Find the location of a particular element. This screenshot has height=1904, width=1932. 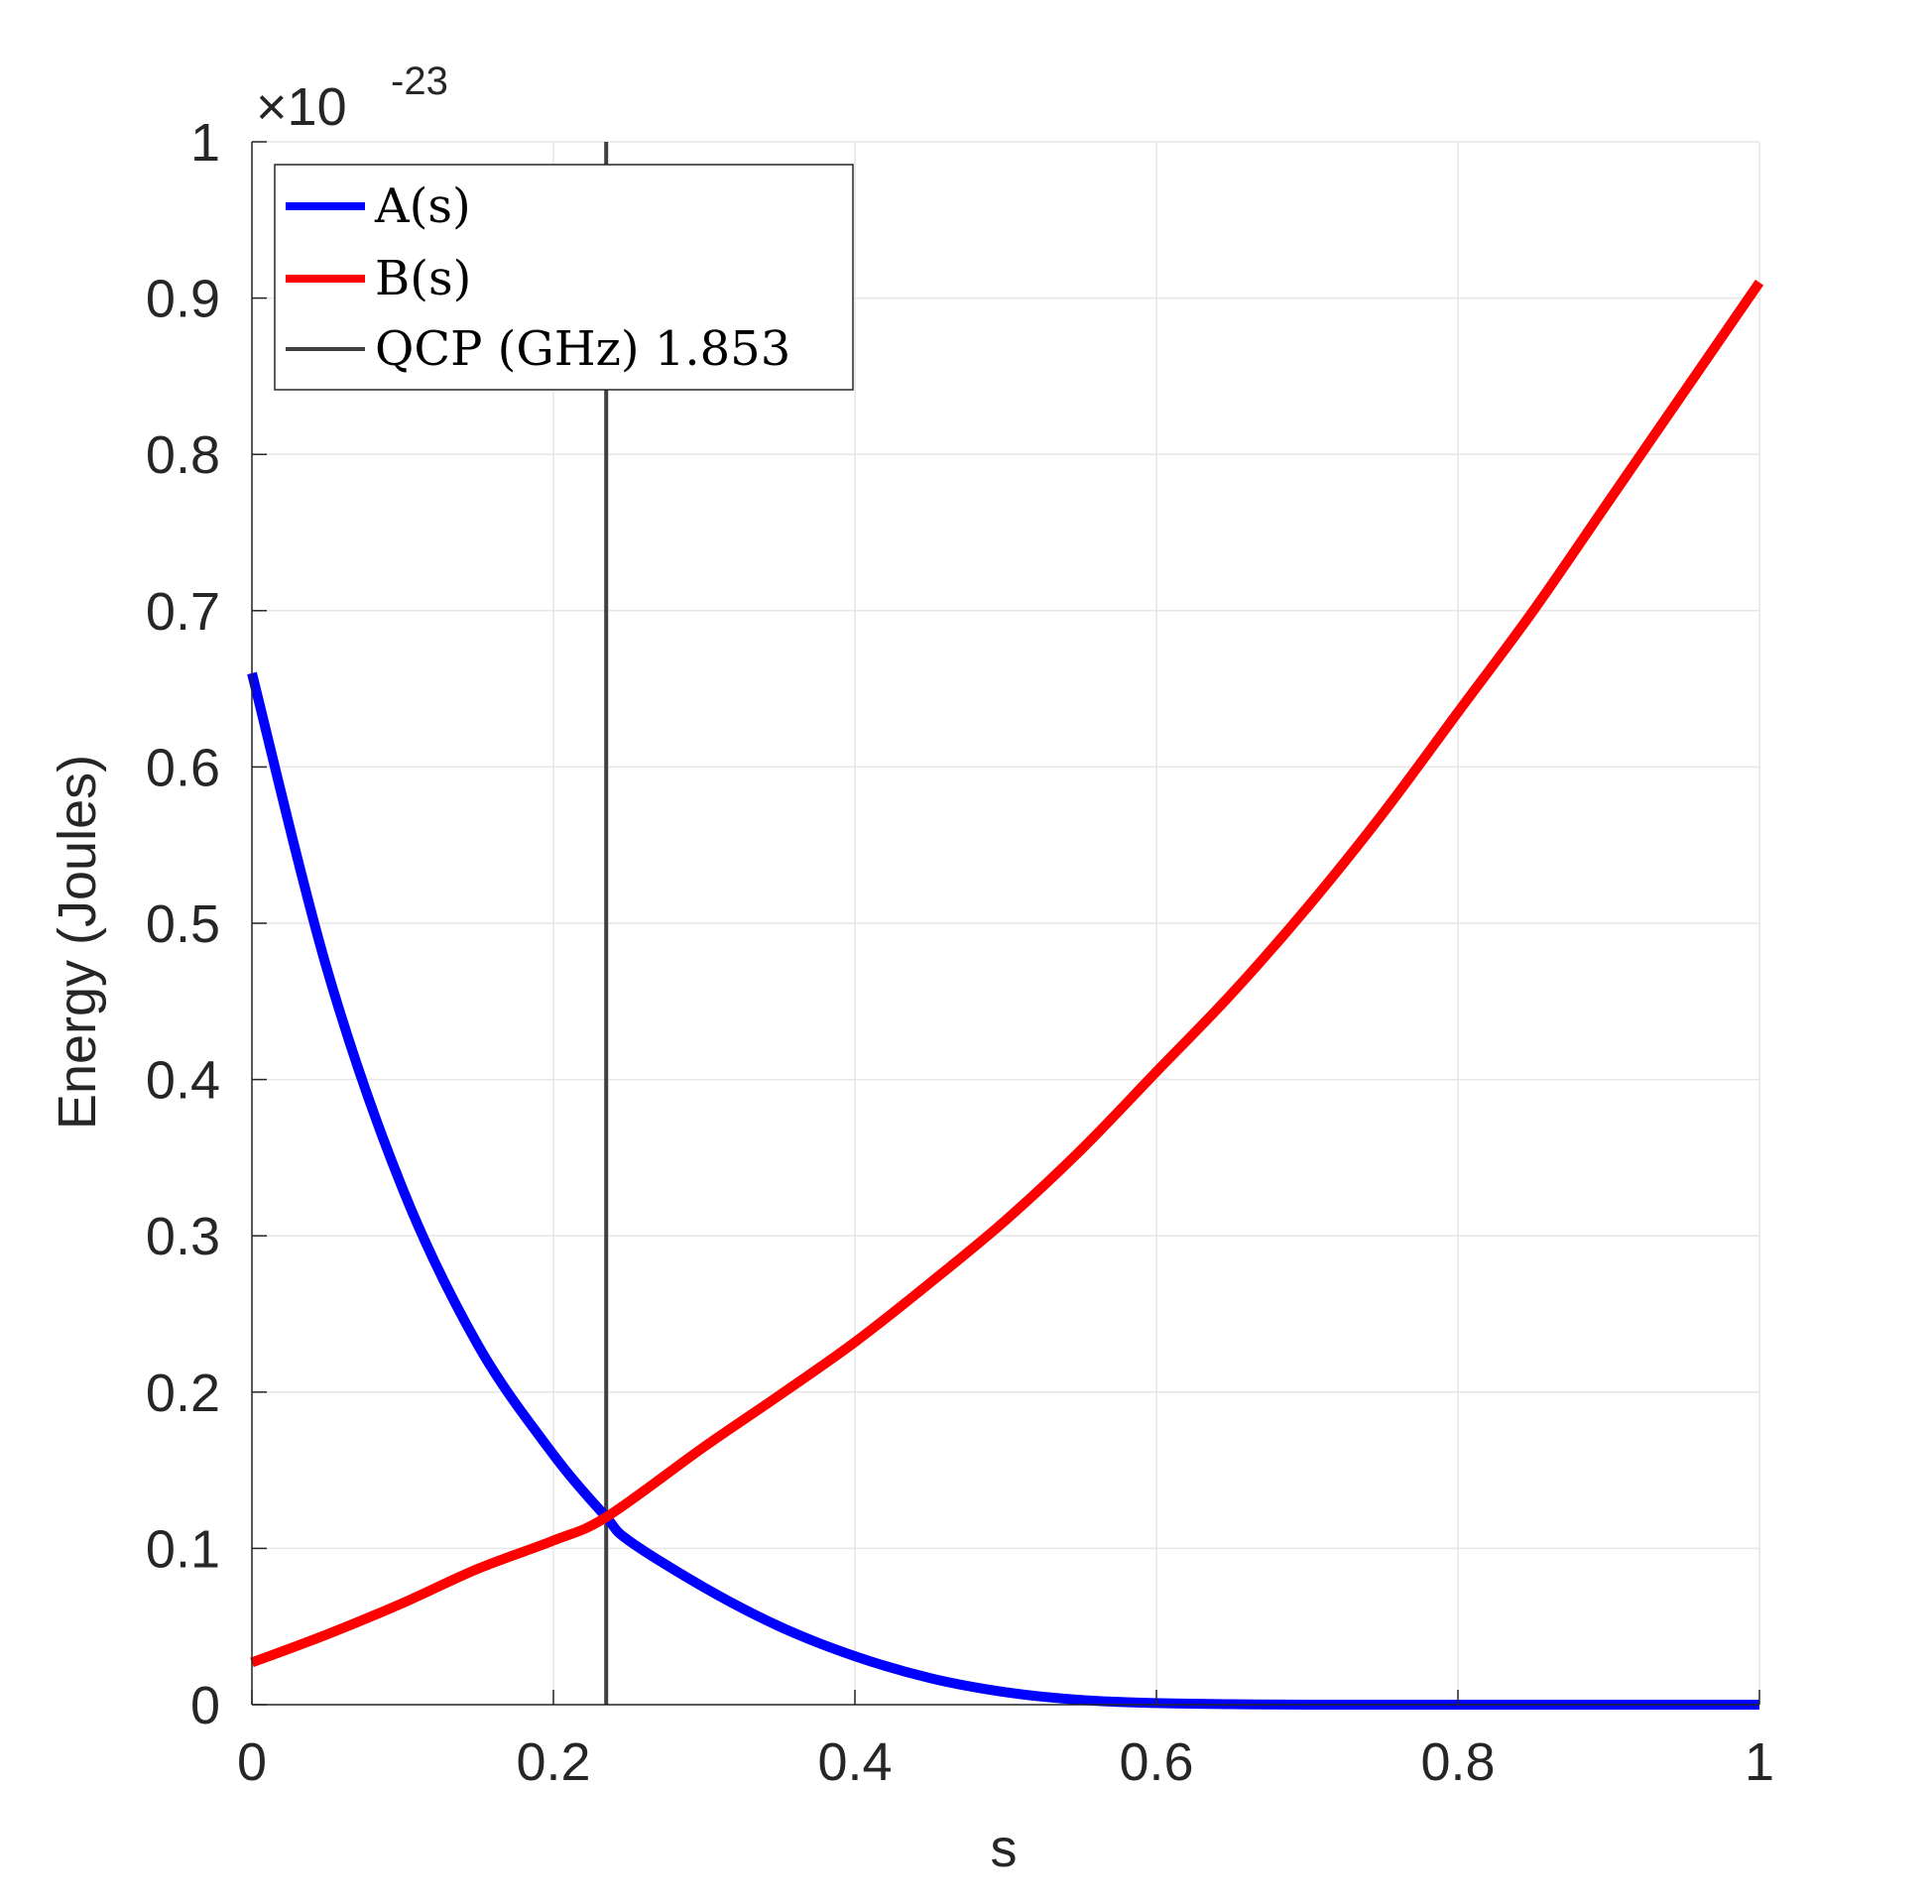

legend-item-b: B(s) is located at coordinates (378, 278).